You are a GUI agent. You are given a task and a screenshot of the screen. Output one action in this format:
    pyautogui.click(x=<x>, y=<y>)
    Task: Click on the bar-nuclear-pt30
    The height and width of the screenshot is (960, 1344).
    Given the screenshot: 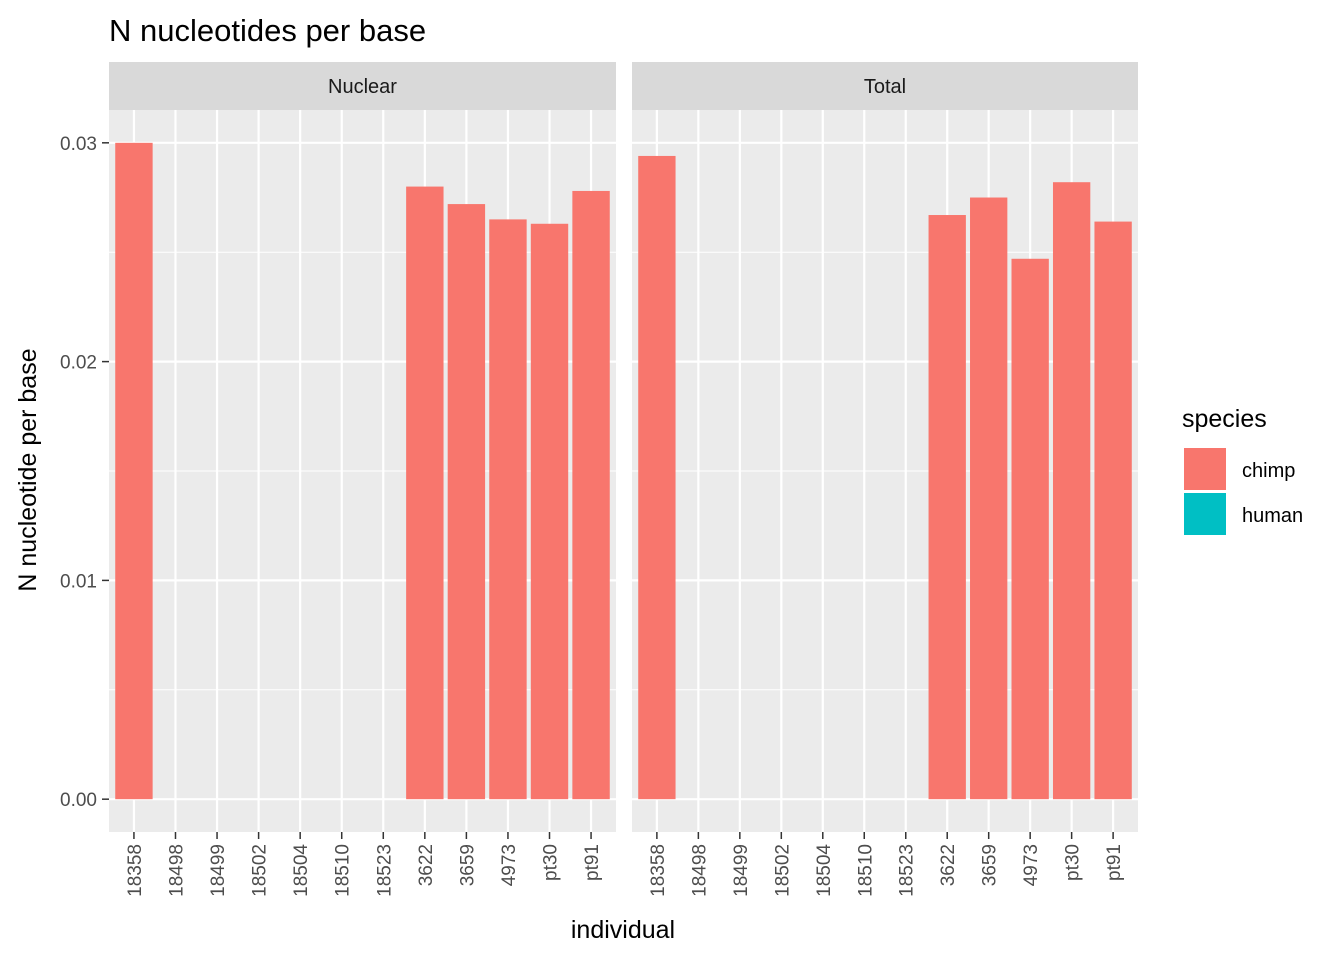 What is the action you would take?
    pyautogui.click(x=549, y=511)
    